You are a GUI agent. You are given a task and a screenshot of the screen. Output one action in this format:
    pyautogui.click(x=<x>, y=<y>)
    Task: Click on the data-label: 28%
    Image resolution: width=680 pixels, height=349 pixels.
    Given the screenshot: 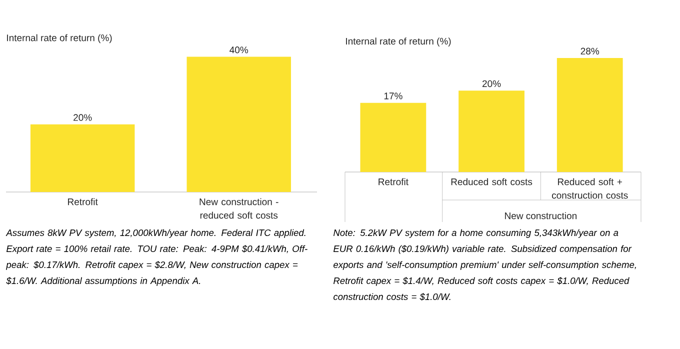 What is the action you would take?
    pyautogui.click(x=590, y=51)
    